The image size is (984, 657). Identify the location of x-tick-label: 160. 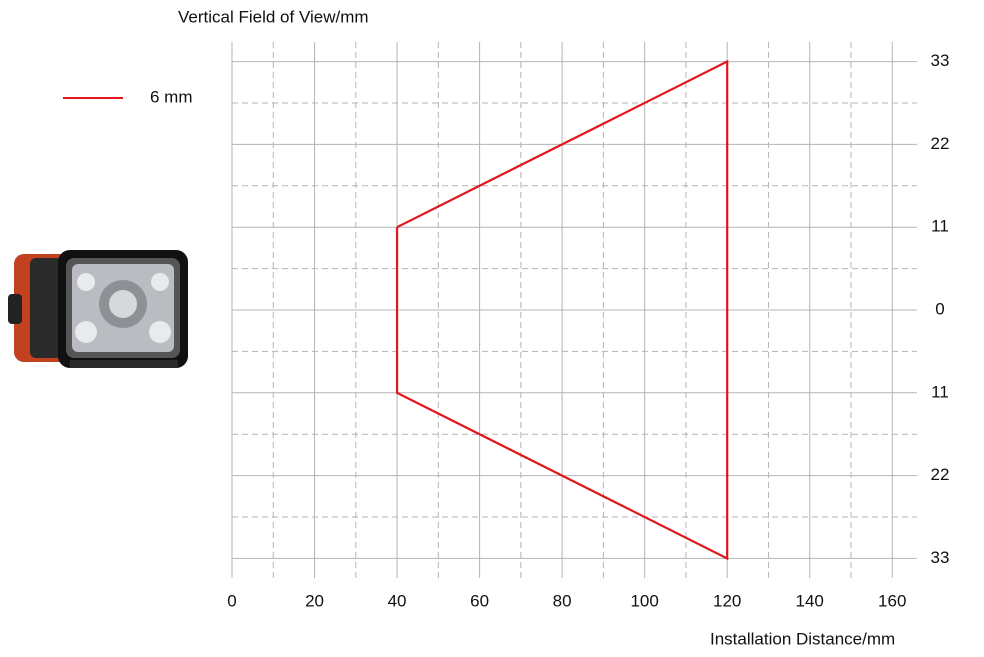
(892, 600).